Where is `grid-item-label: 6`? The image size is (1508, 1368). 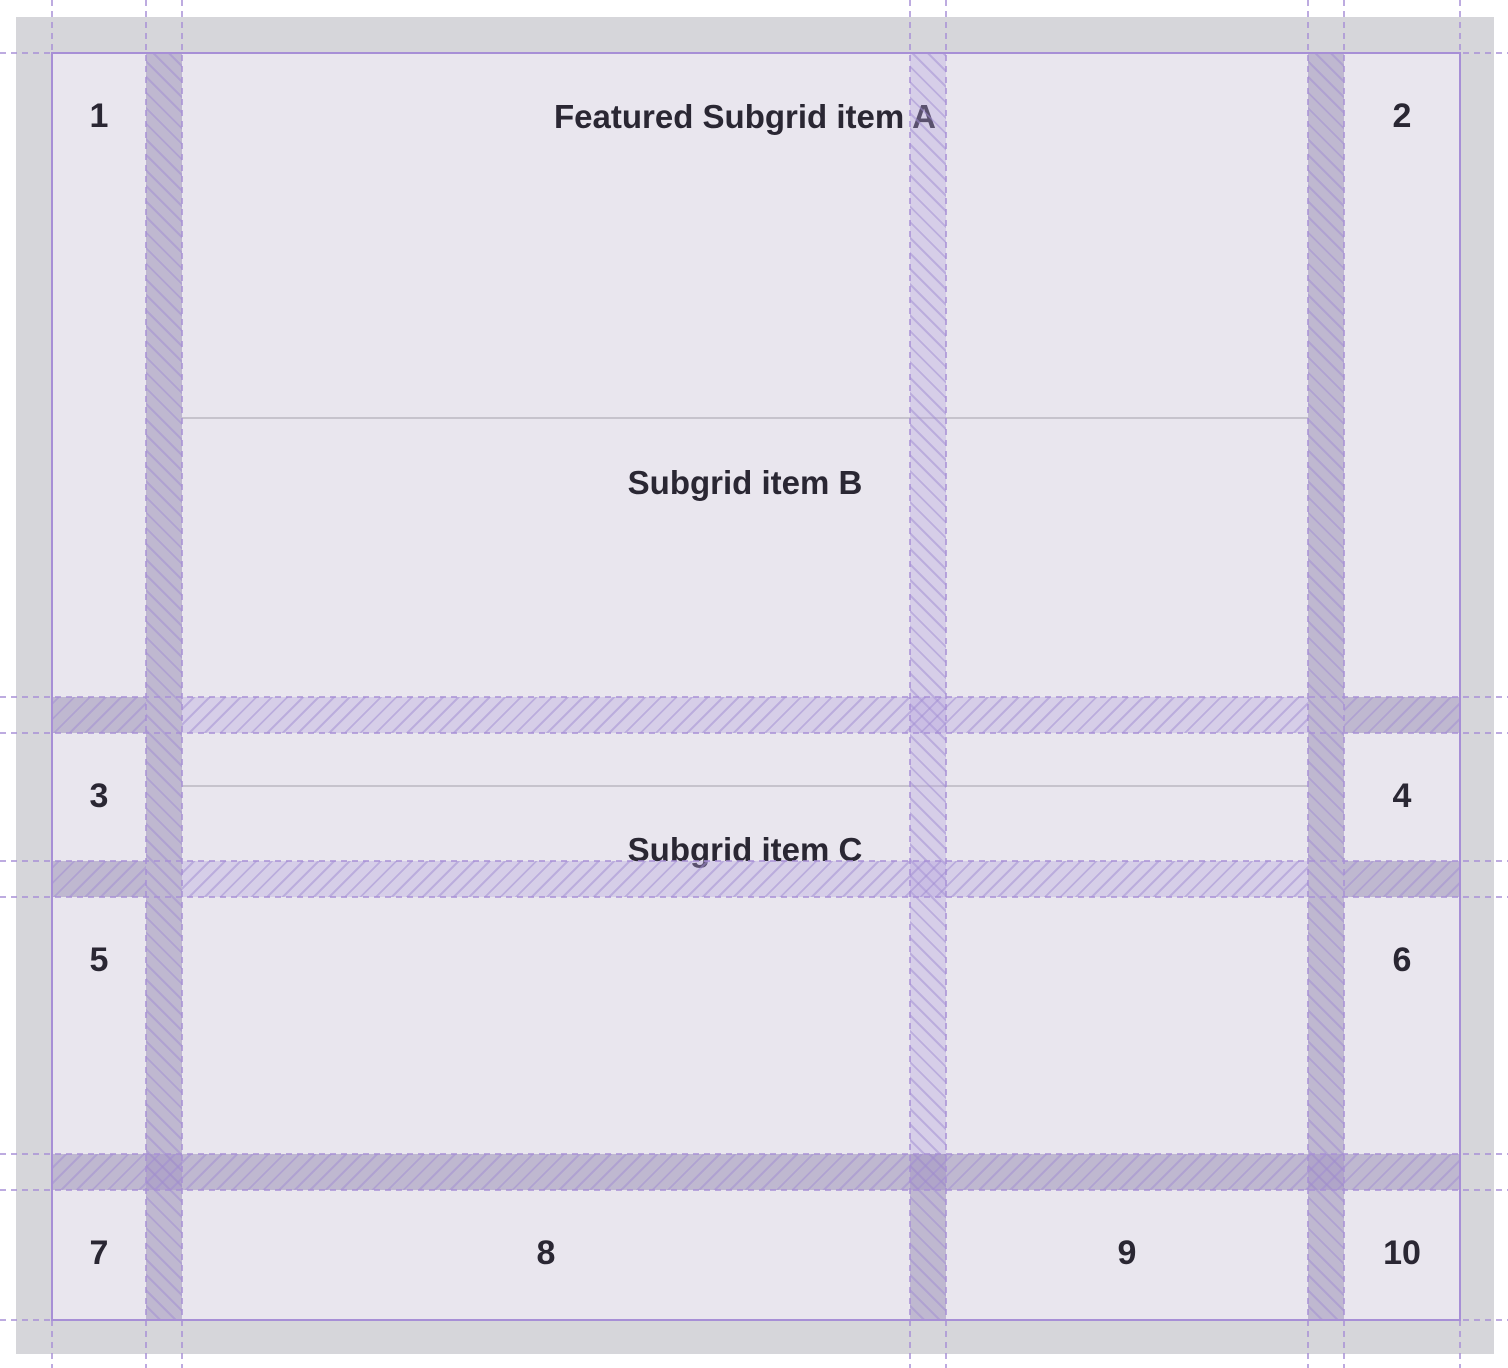 grid-item-label: 6 is located at coordinates (1402, 960).